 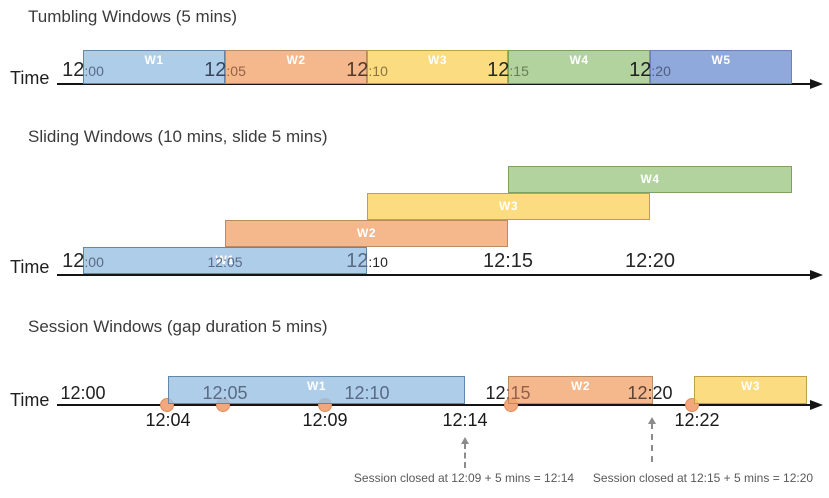 What do you see at coordinates (30, 267) in the screenshot?
I see `sliding-time-axis-label: Time` at bounding box center [30, 267].